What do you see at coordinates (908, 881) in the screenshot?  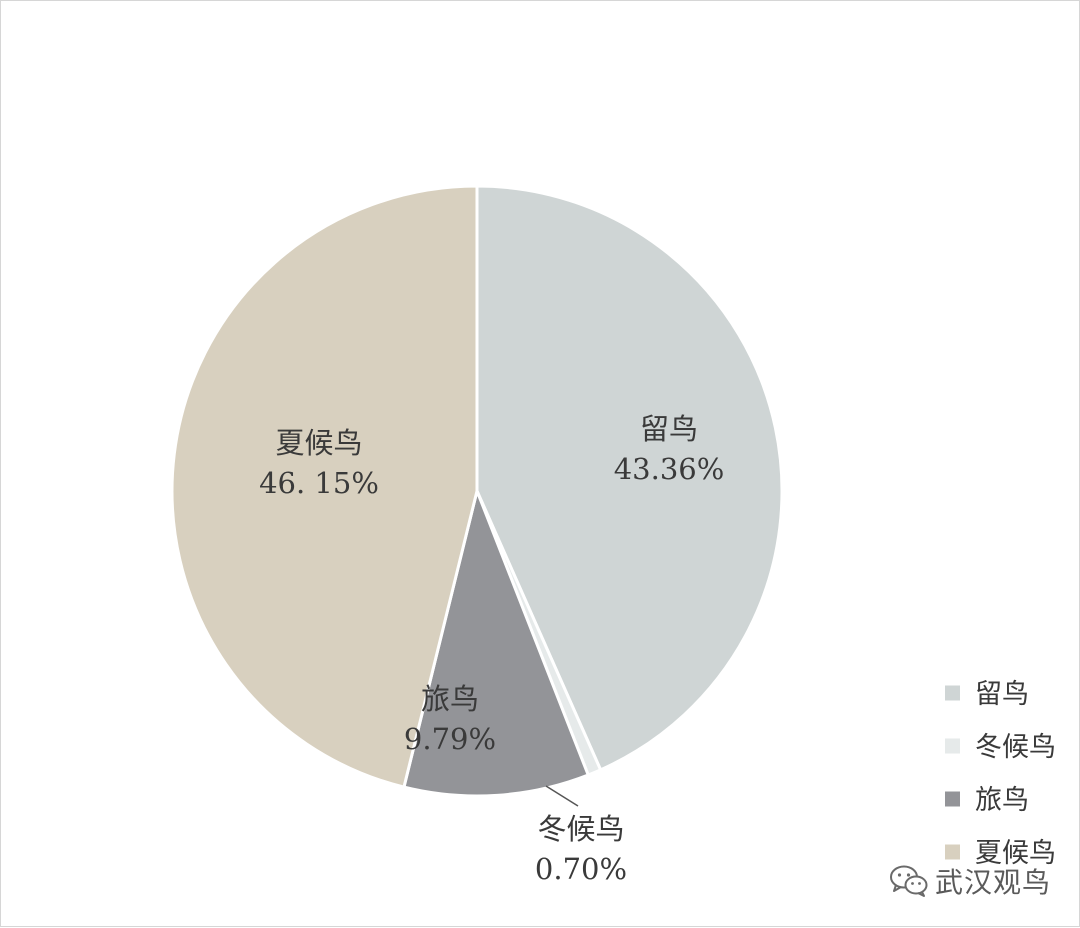 I see `wechat-icon` at bounding box center [908, 881].